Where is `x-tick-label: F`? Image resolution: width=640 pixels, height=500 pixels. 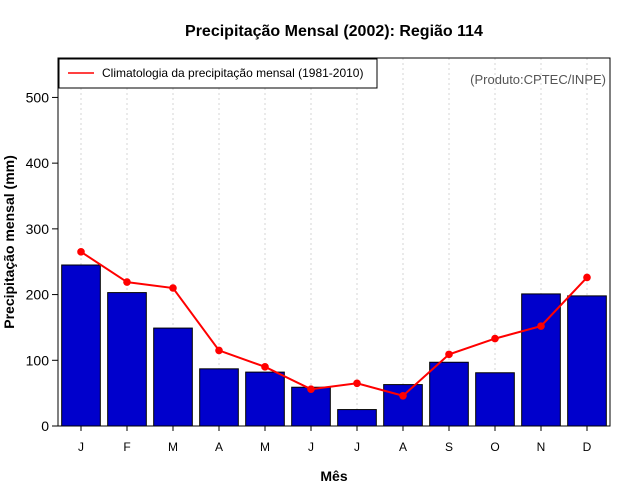
x-tick-label: F is located at coordinates (126, 447).